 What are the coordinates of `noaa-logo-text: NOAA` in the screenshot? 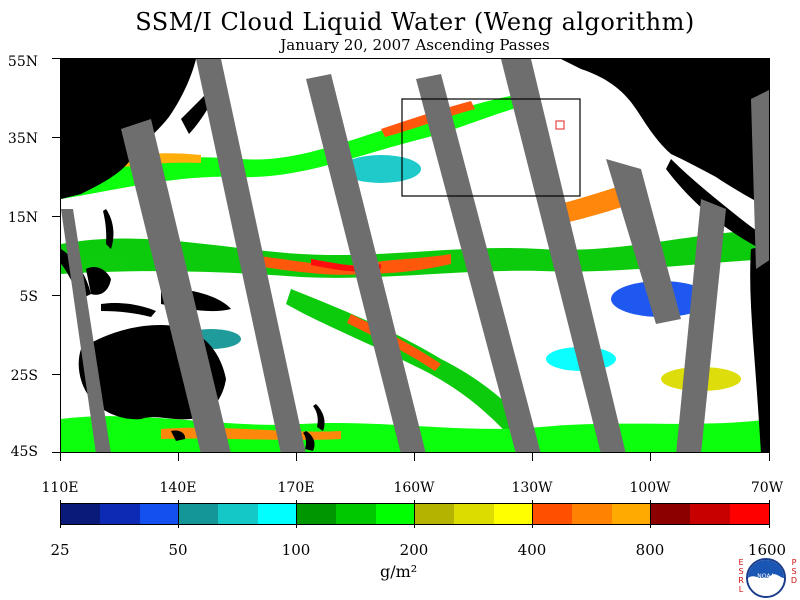 It's located at (766, 576).